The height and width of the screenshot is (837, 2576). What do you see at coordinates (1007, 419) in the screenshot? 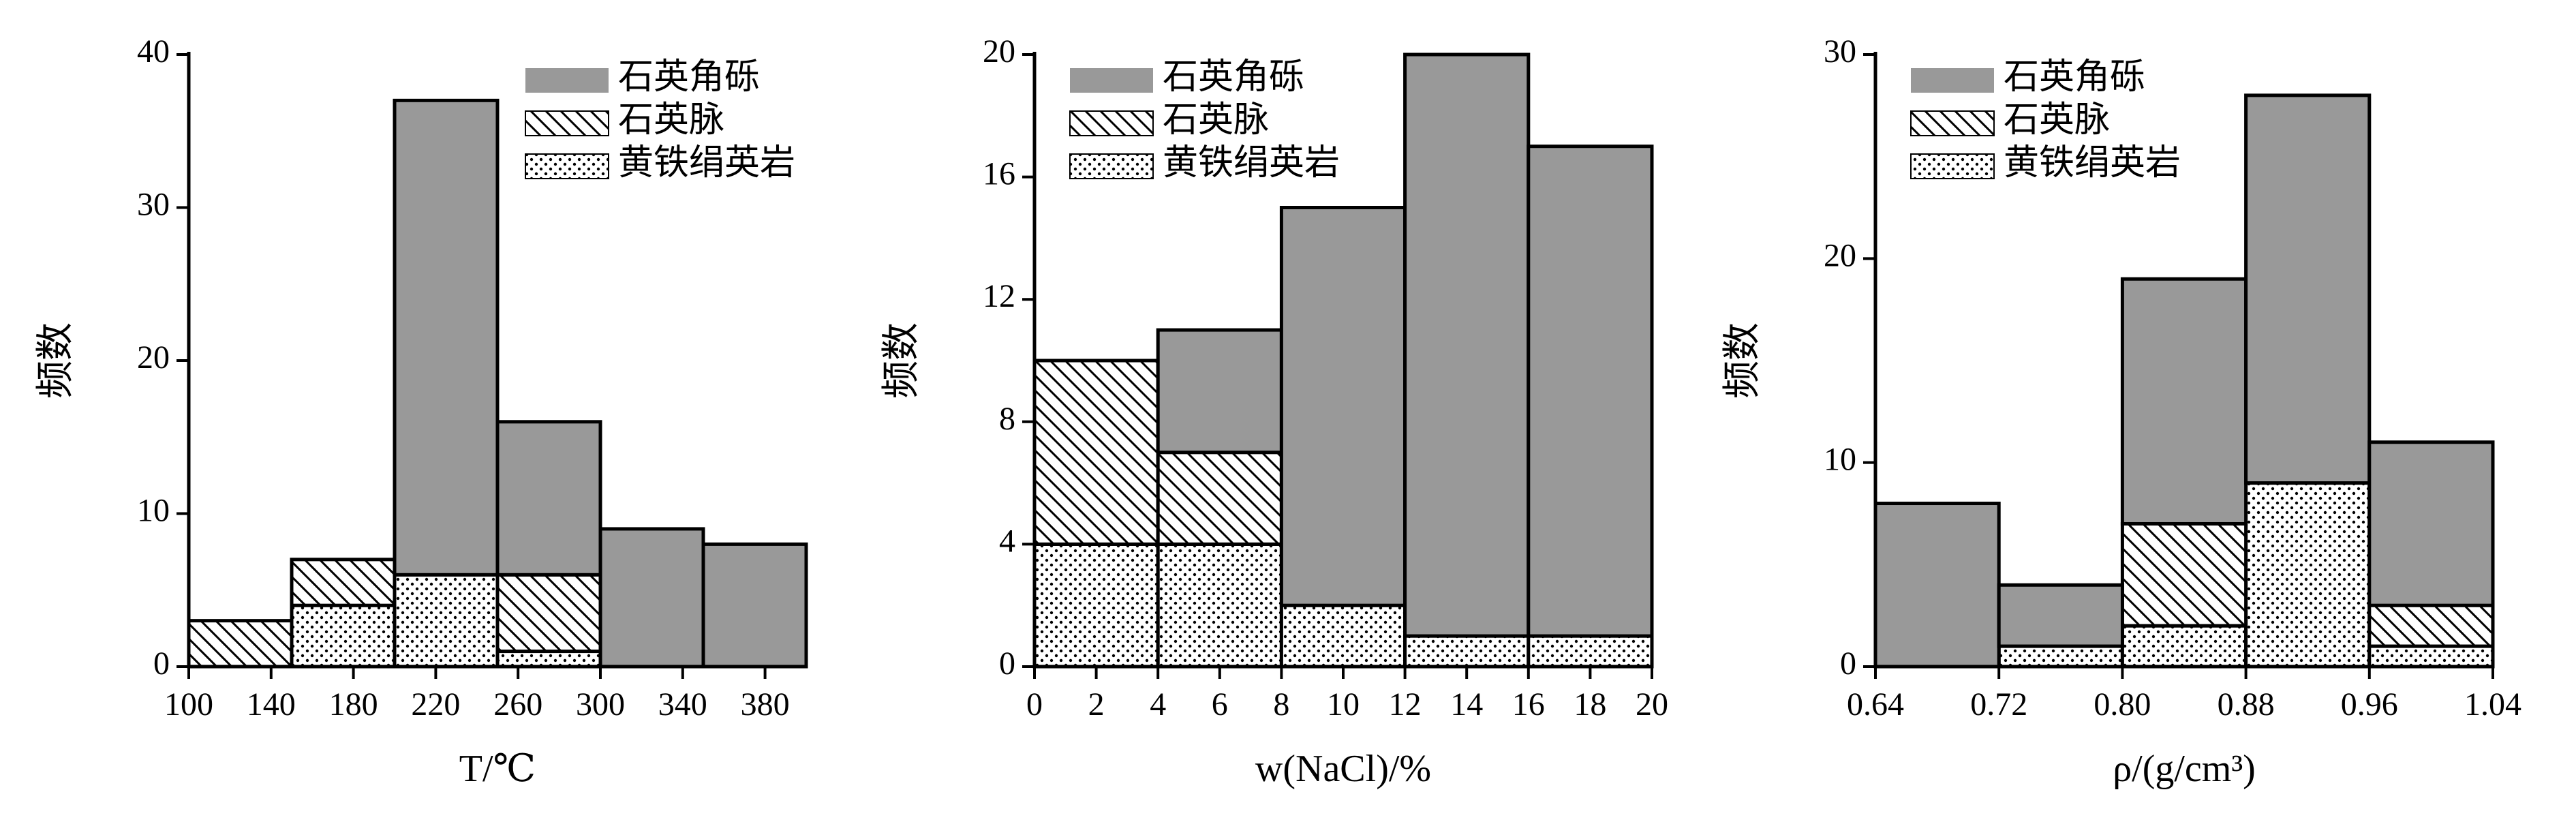
I see `y-tick-label: 8` at bounding box center [1007, 419].